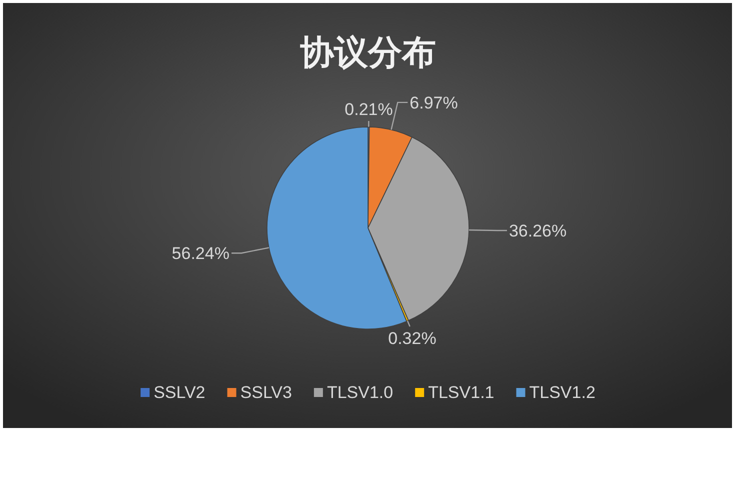  What do you see at coordinates (368, 109) in the screenshot?
I see `data-label: 0.21%` at bounding box center [368, 109].